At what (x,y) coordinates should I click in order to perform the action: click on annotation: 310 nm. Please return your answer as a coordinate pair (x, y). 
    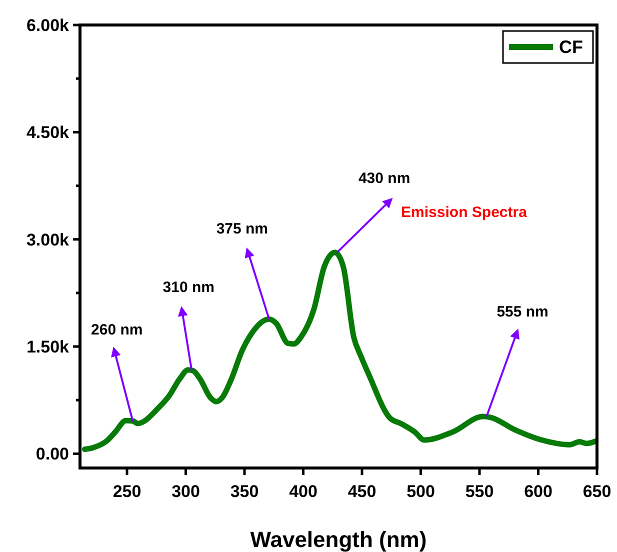
    Looking at the image, I should click on (188, 287).